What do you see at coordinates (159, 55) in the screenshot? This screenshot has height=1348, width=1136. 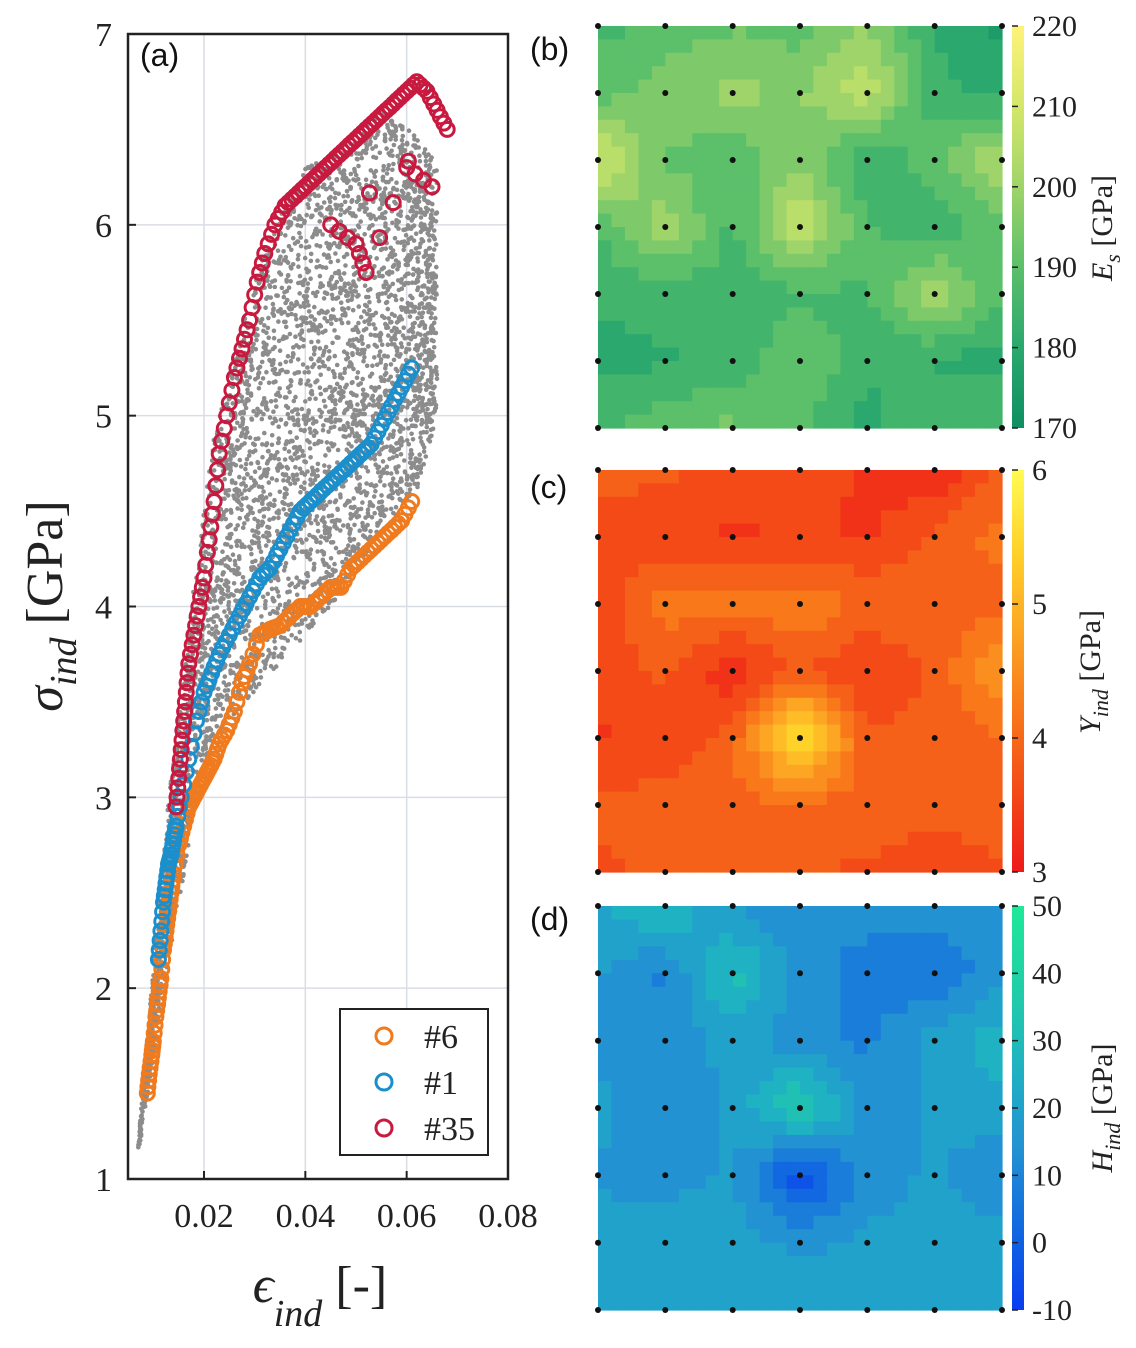 I see `panel-a-label: (a)` at bounding box center [159, 55].